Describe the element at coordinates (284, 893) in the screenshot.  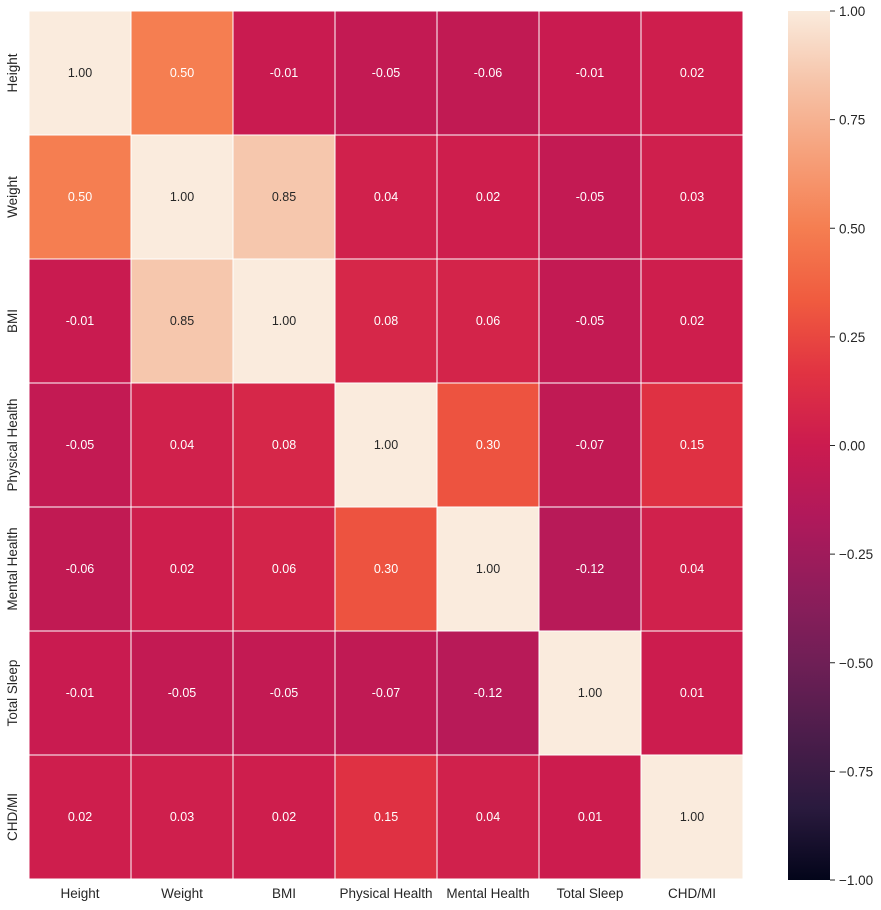
I see `x-tick-label: BMI` at that location.